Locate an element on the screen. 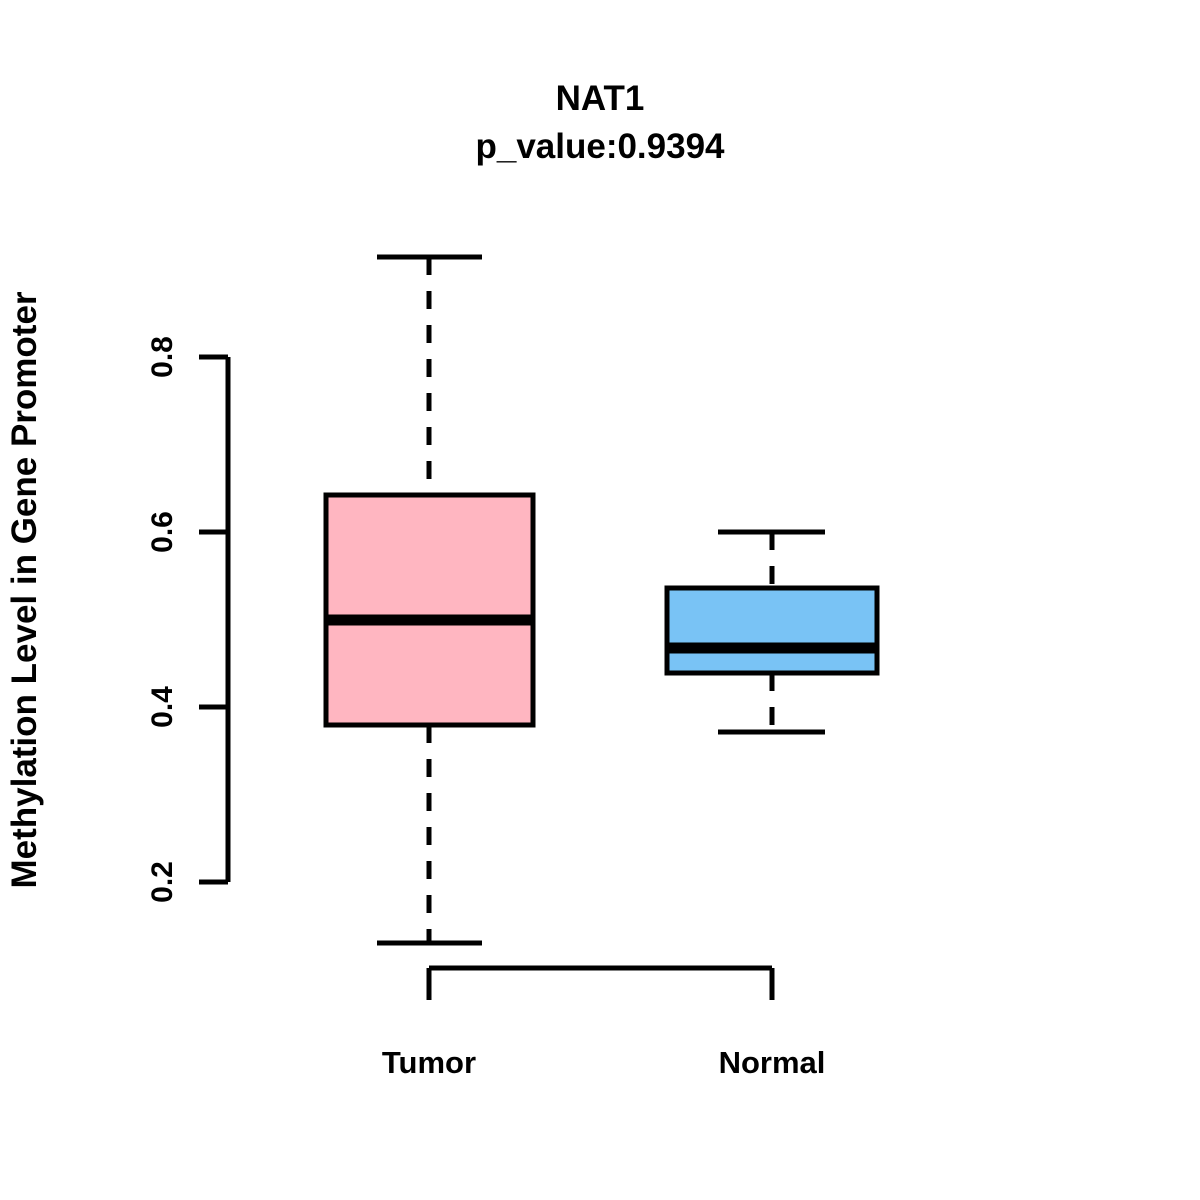  box-group-normal is located at coordinates (772, 632).